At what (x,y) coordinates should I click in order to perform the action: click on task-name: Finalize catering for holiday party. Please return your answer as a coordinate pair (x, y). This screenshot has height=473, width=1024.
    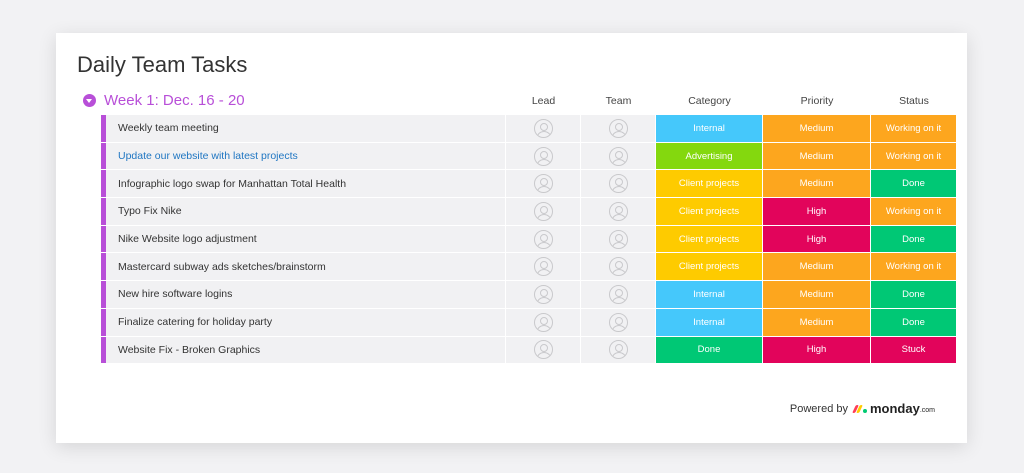
    Looking at the image, I should click on (305, 322).